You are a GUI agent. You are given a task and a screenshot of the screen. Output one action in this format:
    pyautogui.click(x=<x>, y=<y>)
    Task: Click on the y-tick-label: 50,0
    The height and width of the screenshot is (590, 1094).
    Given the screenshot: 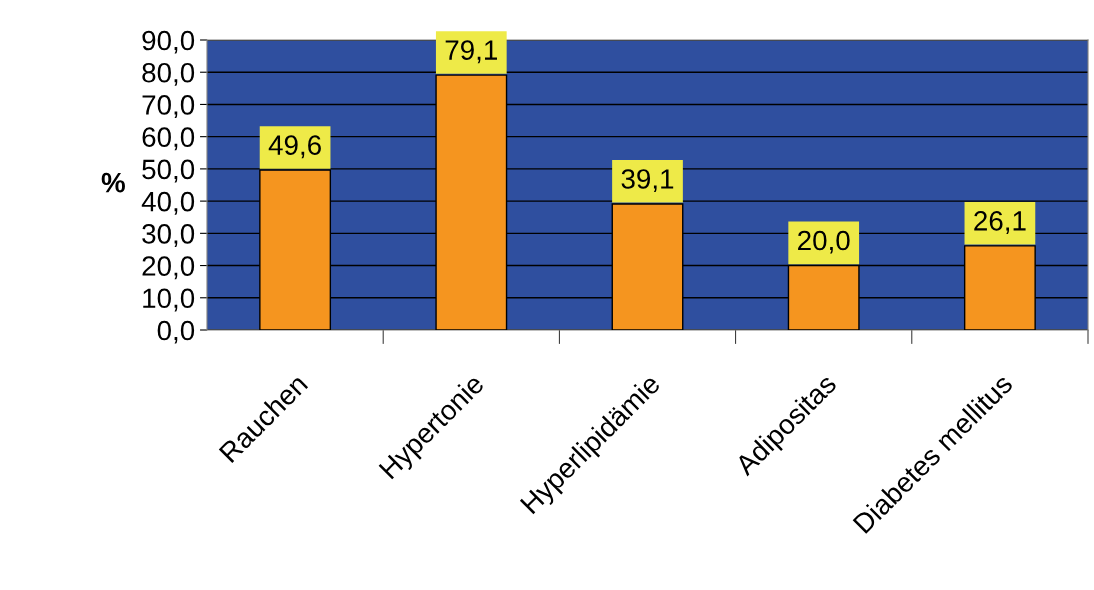 What is the action you would take?
    pyautogui.click(x=168, y=171)
    